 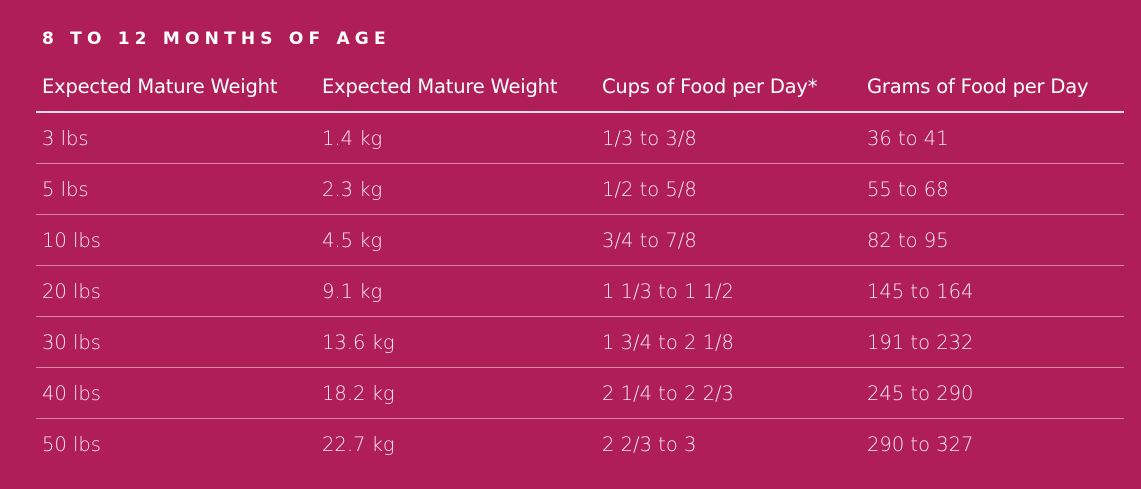 What do you see at coordinates (456, 342) in the screenshot?
I see `cell-weight-kg: 13.6 kg` at bounding box center [456, 342].